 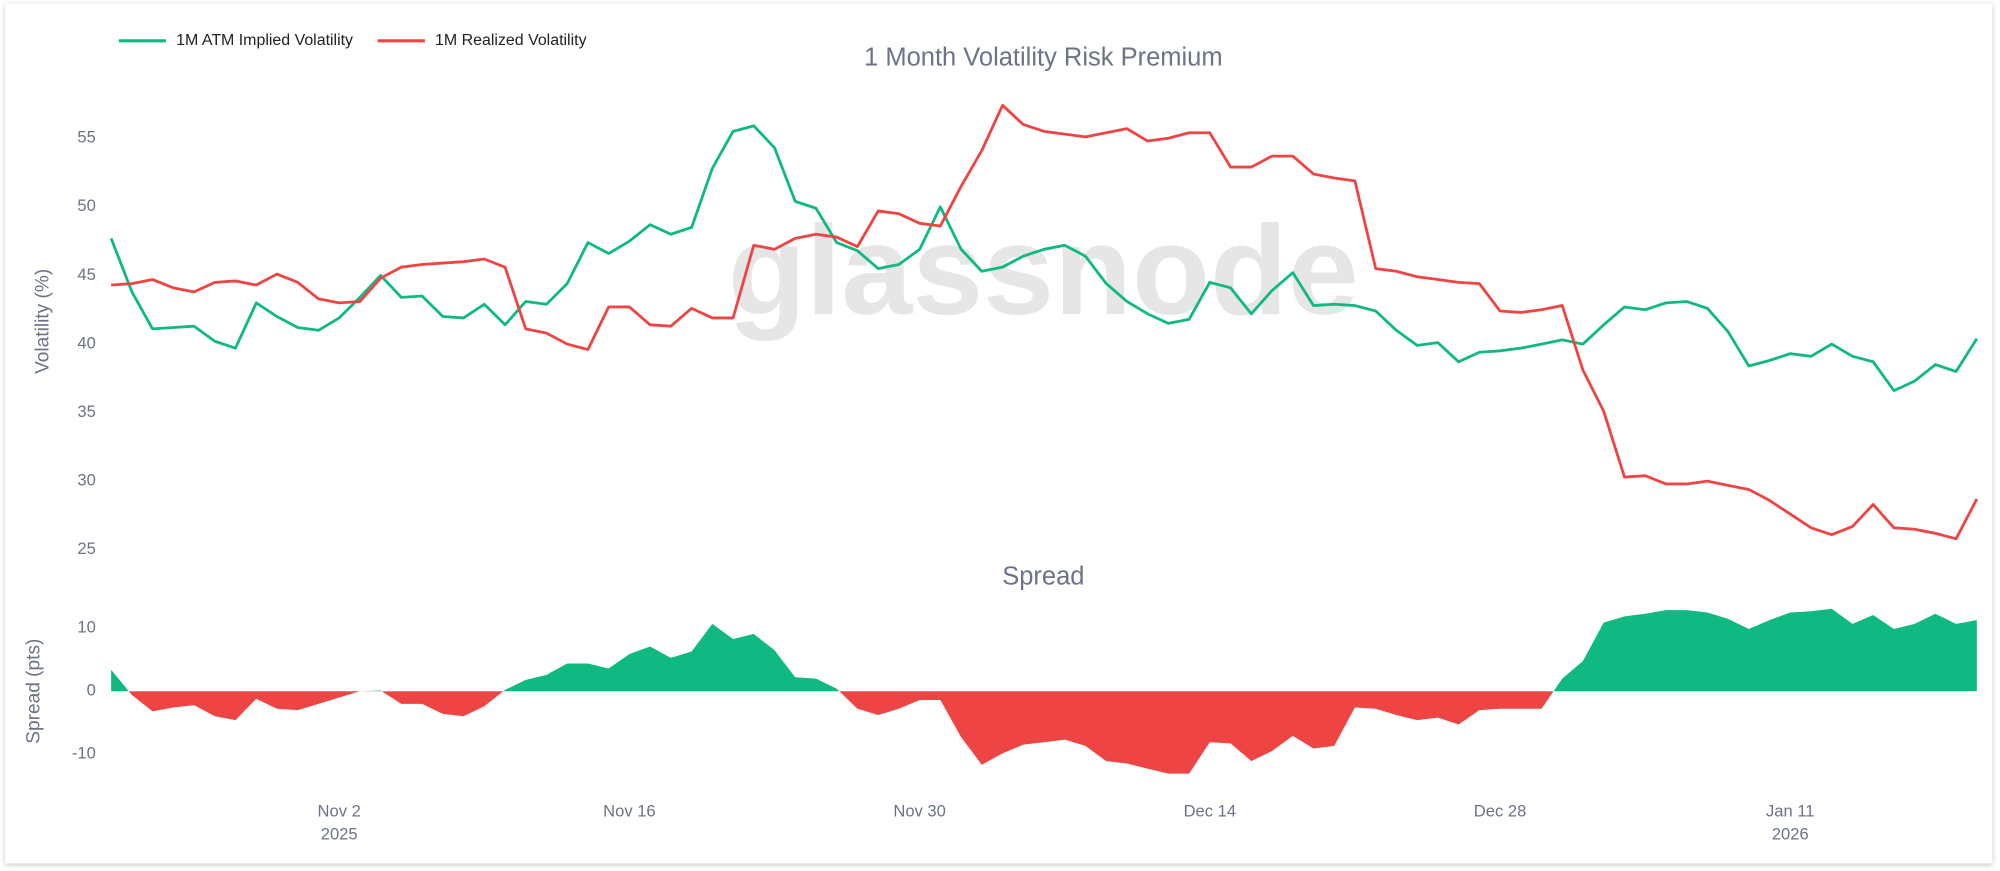 I want to click on y-tick-label: 40, so click(x=86, y=342).